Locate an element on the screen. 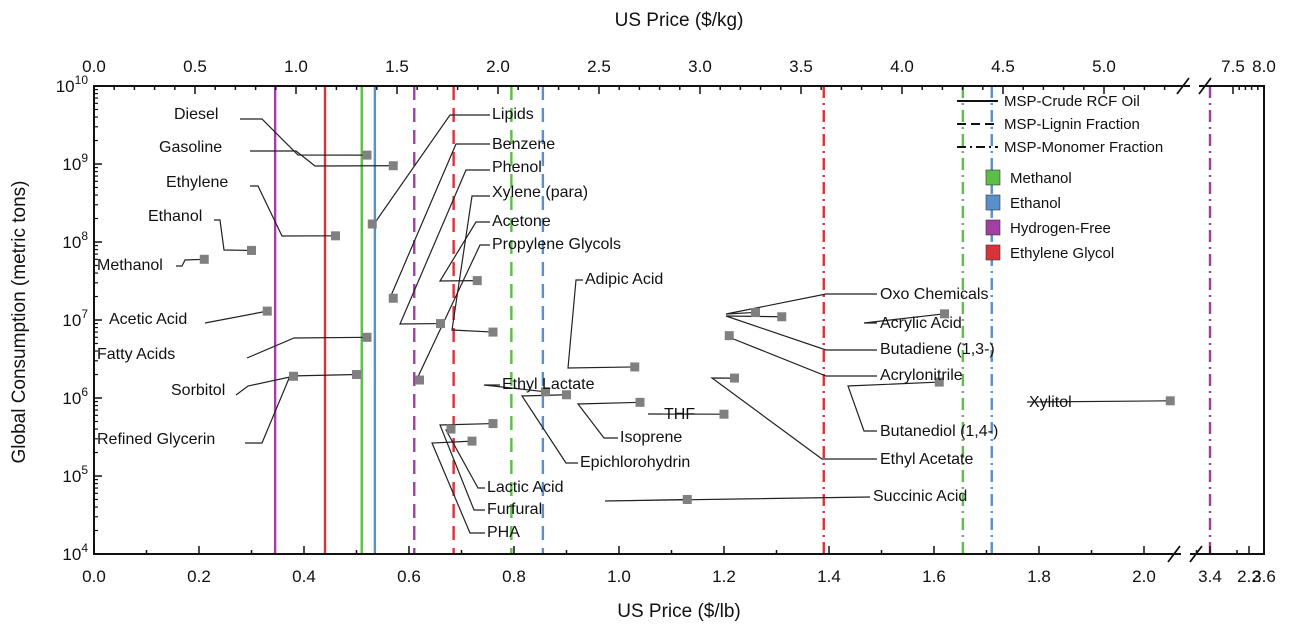 This screenshot has width=1293, height=628. data-label-27: Acrylonitrile is located at coordinates (921, 375).